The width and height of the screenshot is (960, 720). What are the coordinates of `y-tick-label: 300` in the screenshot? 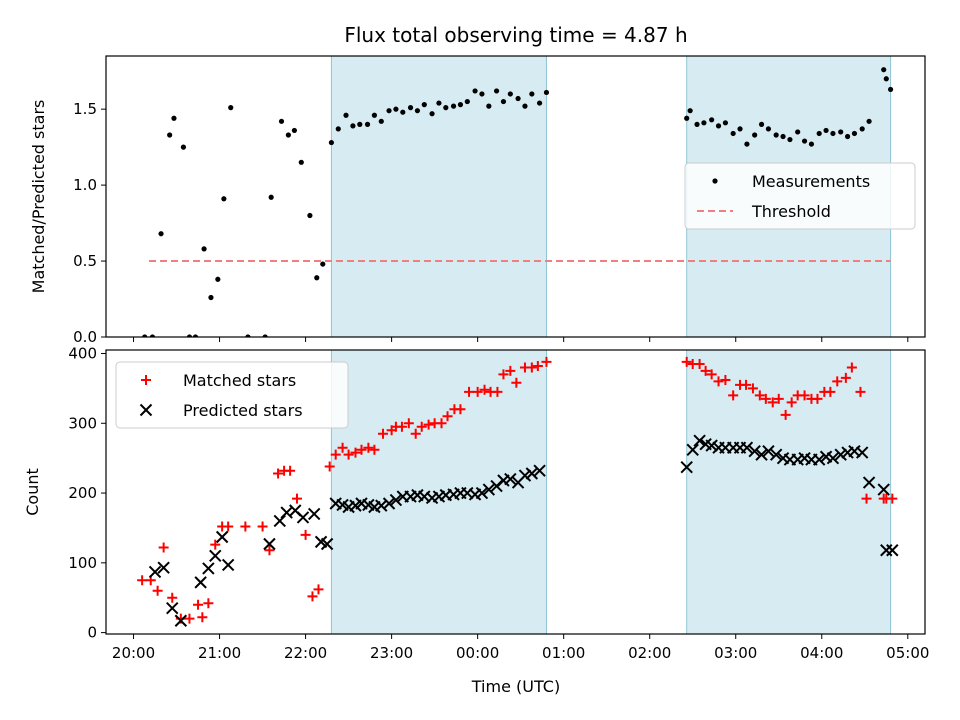 It's located at (82, 423).